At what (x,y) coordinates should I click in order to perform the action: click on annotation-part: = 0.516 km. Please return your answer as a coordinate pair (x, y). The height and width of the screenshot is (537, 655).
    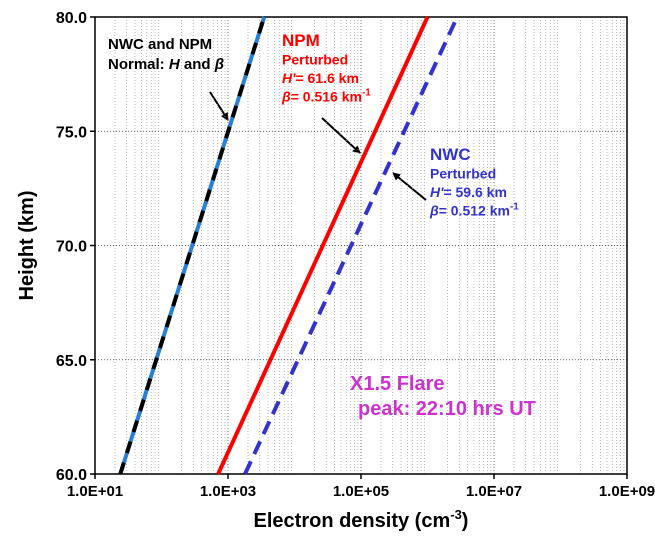
    Looking at the image, I should click on (326, 97).